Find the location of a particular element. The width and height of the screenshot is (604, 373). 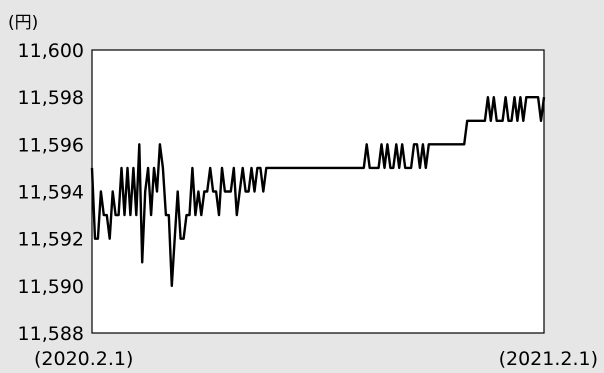

y-tick-label: 11,598 is located at coordinates (51, 98).